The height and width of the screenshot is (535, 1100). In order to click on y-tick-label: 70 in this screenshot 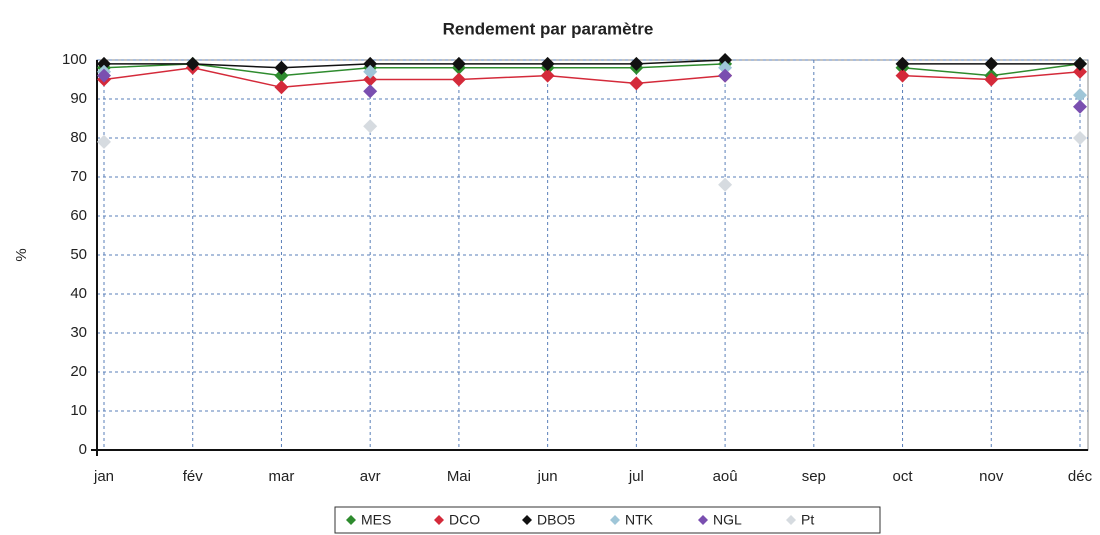, I will do `click(78, 176)`.